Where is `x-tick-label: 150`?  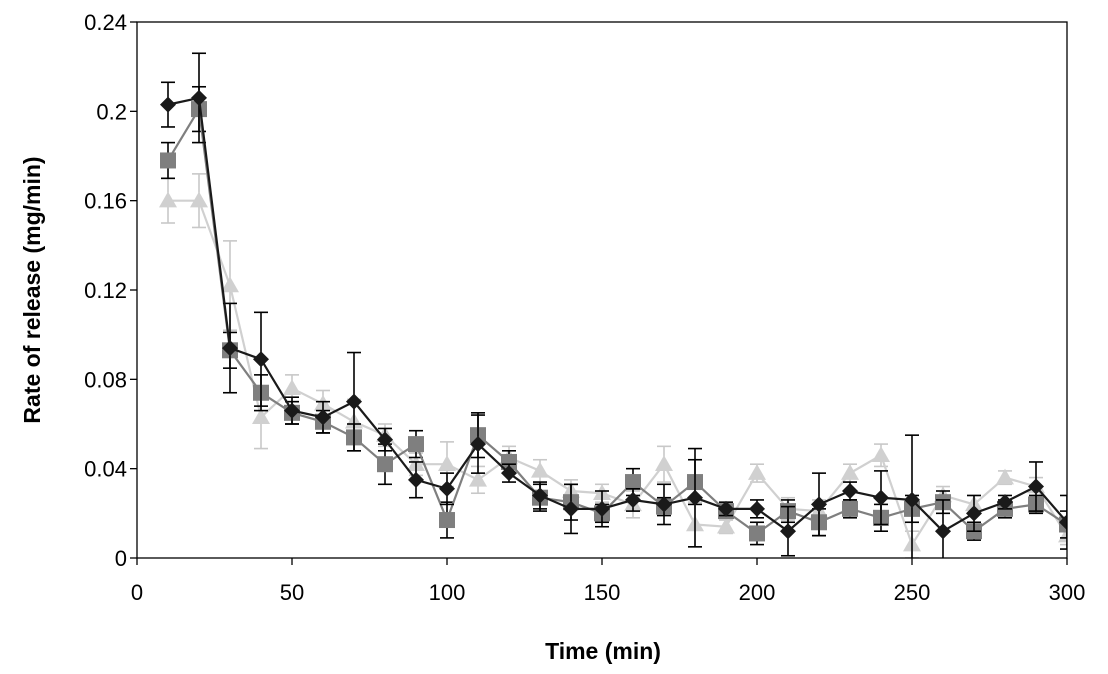 x-tick-label: 150 is located at coordinates (602, 592).